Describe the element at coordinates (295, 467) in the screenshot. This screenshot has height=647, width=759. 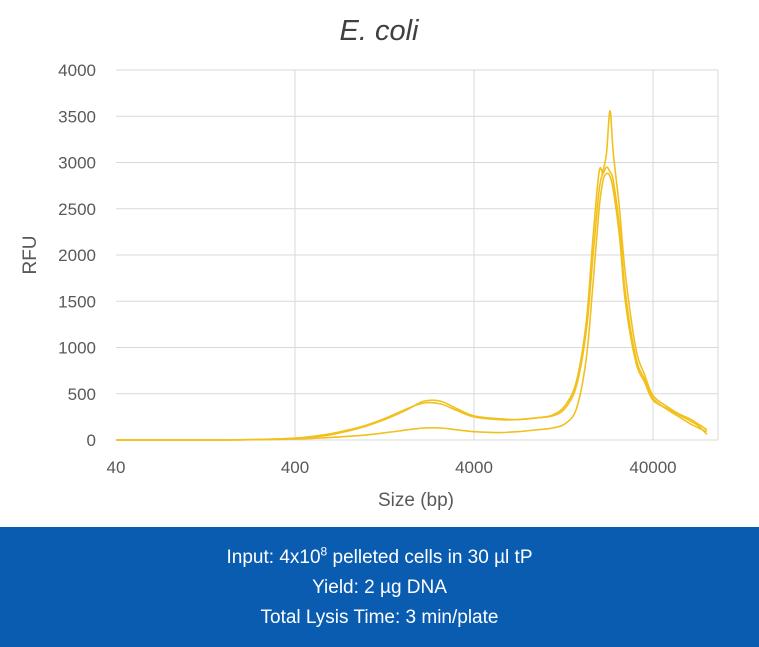
I see `x-tick-label: 400` at that location.